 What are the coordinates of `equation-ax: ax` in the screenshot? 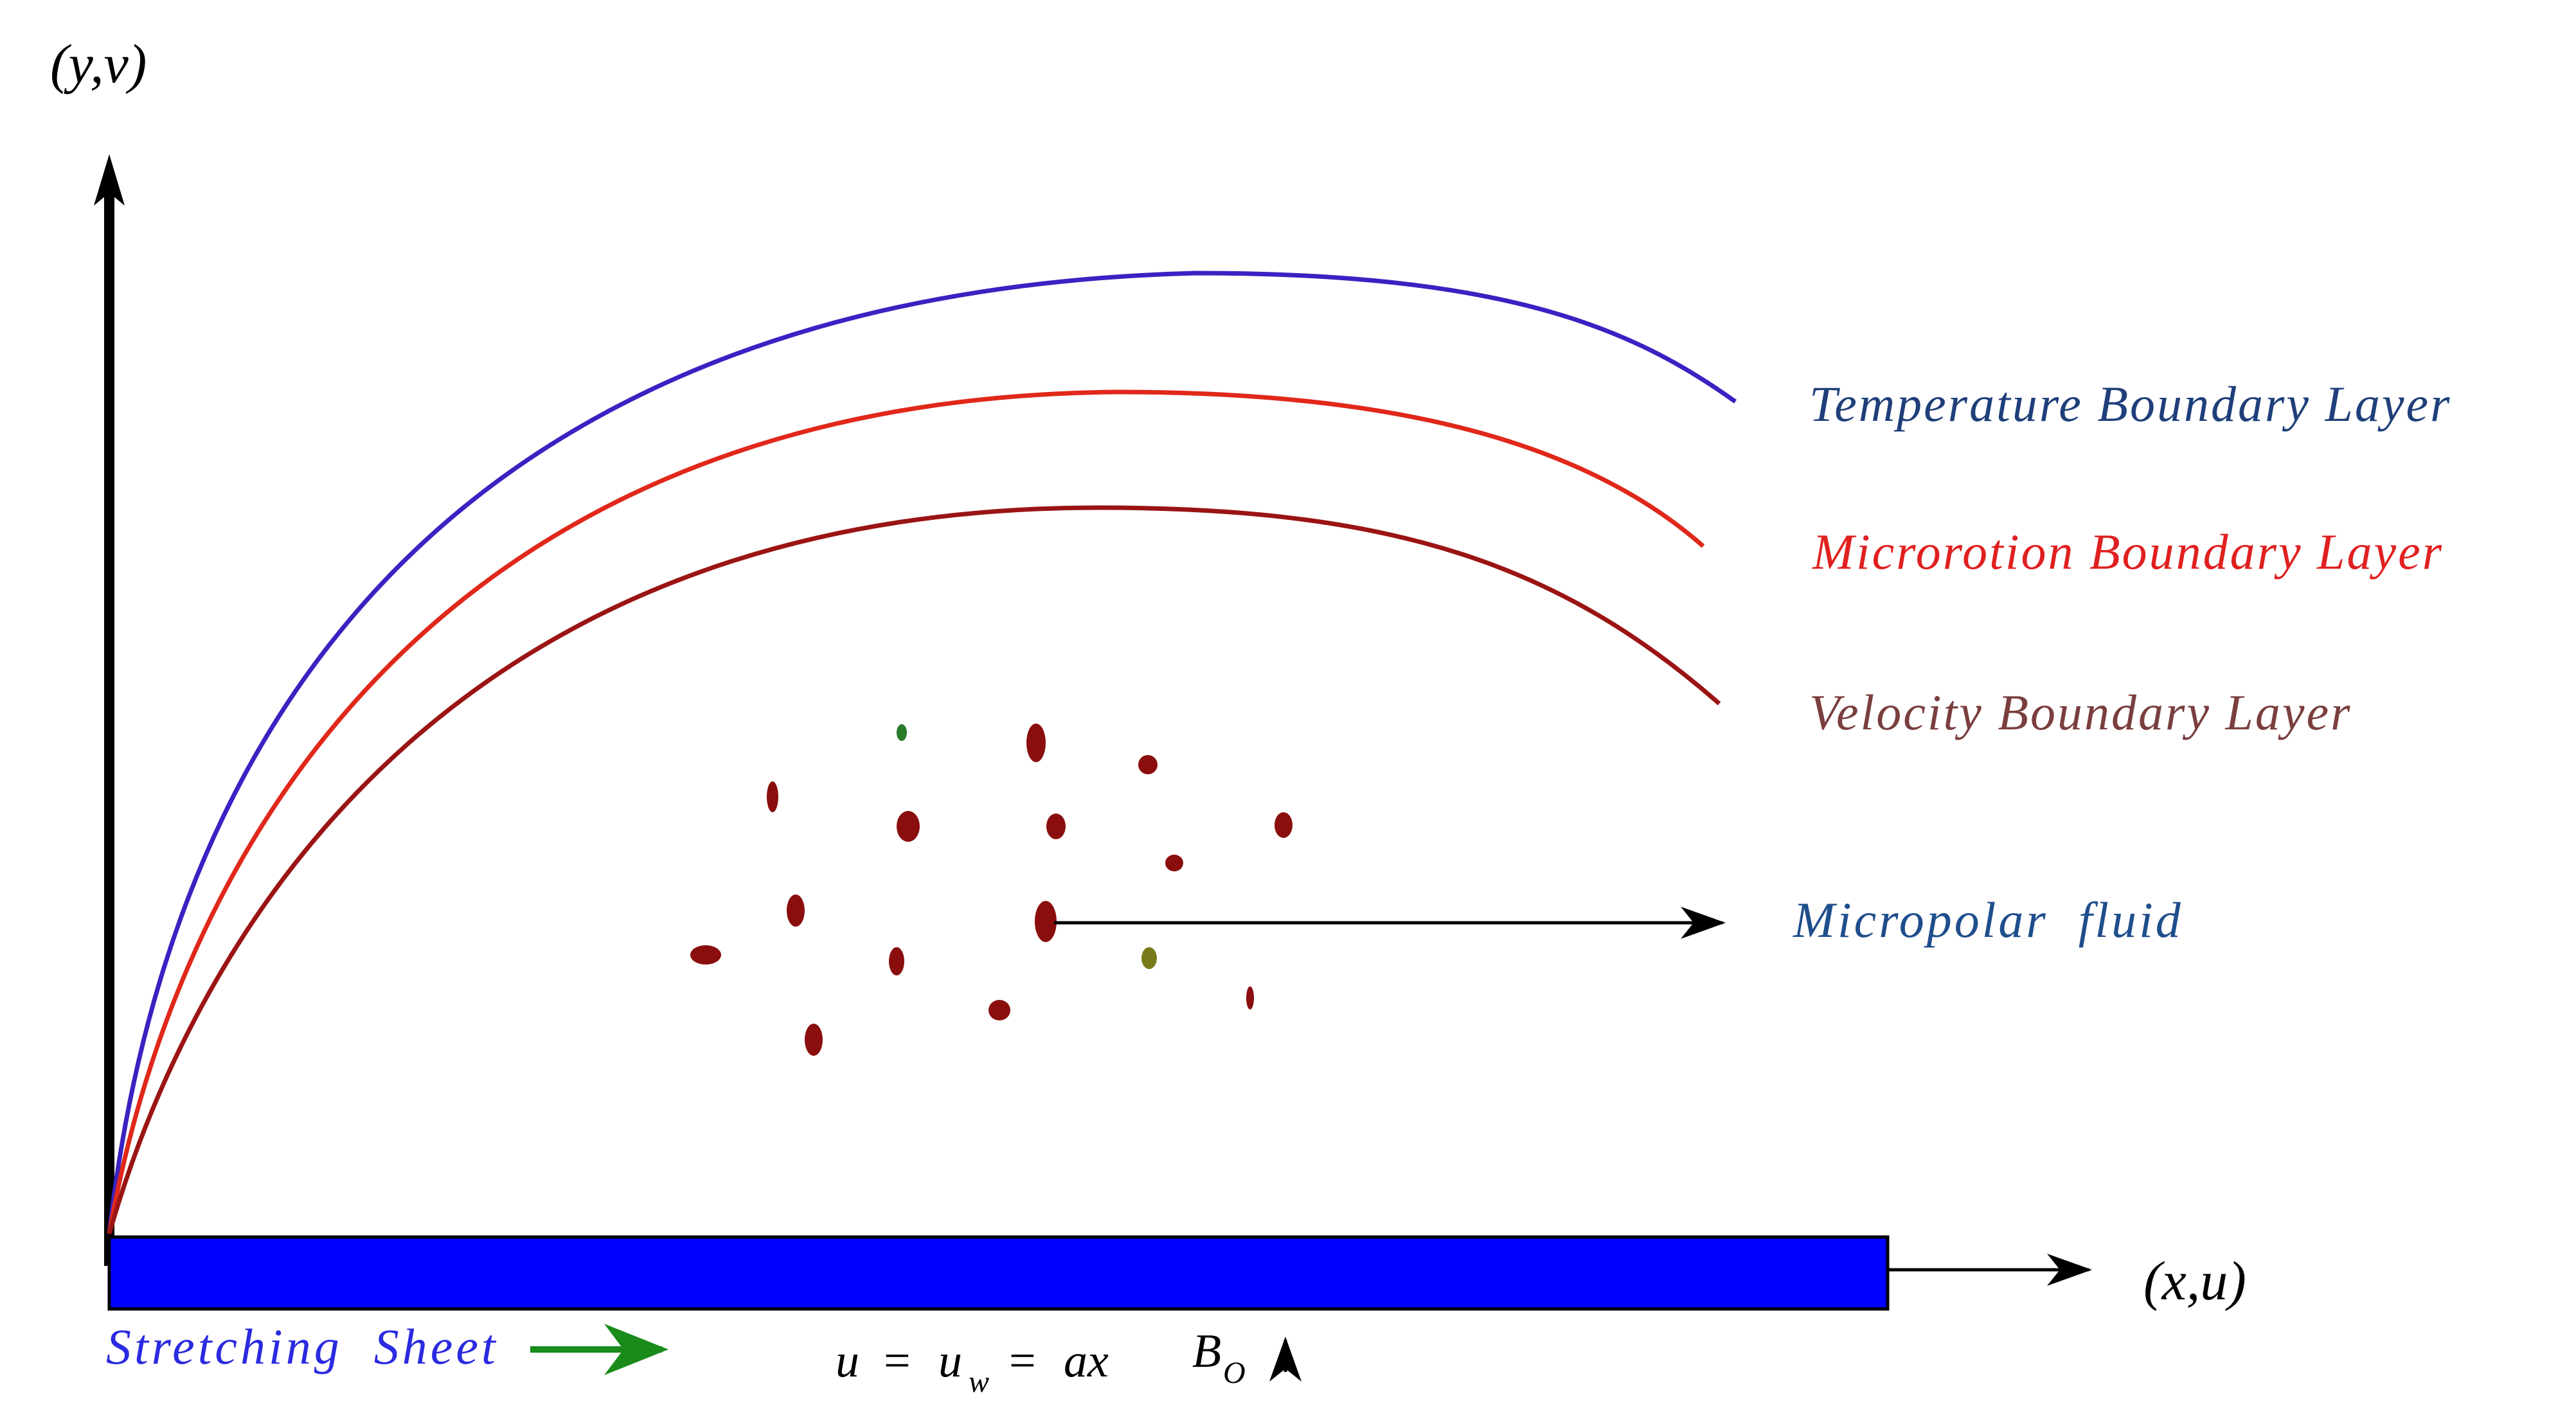 It's located at (1086, 1361).